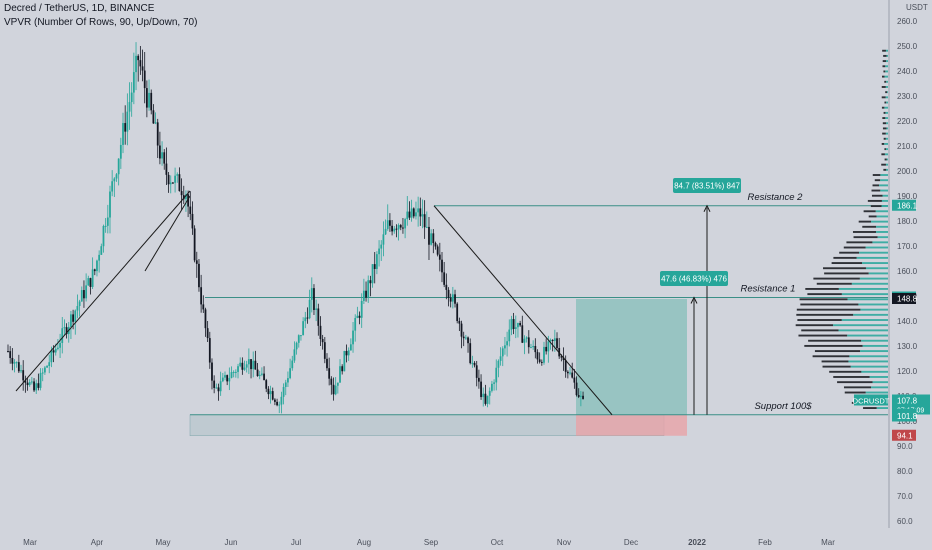 The image size is (932, 550). I want to click on position-stop-zone, so click(631, 425).